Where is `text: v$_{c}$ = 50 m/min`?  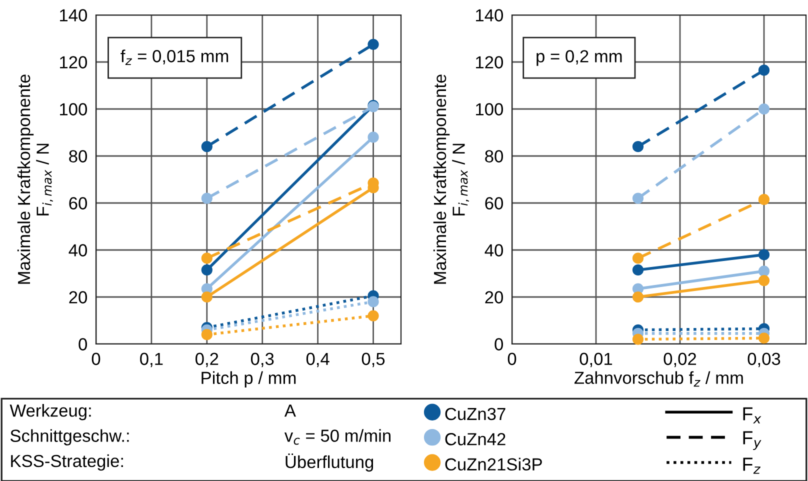
text: v$_{c}$ = 50 m/min is located at coordinates (337, 437).